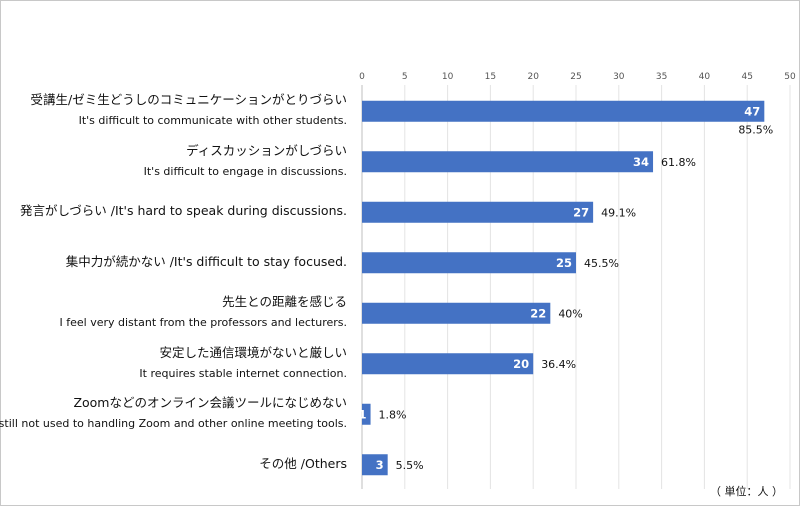 The height and width of the screenshot is (506, 800). What do you see at coordinates (210, 403) in the screenshot?
I see `category-label-primary: Zoomなどのオンライン会議ツールになじめない` at bounding box center [210, 403].